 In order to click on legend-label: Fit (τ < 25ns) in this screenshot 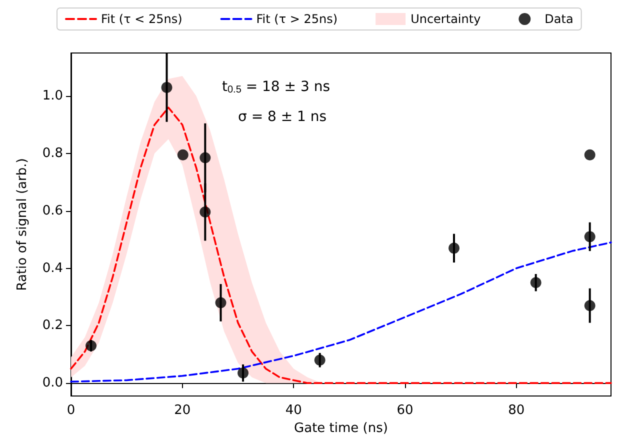, I will do `click(141, 19)`.